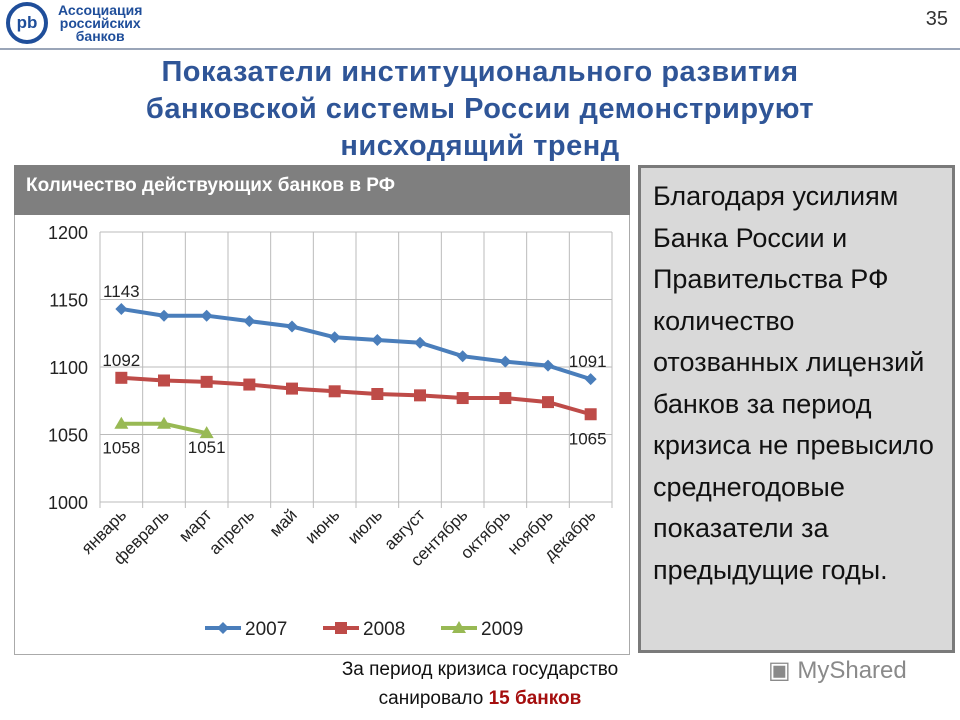 The image size is (960, 720). What do you see at coordinates (588, 438) in the screenshot?
I see `data-label: 1065` at bounding box center [588, 438].